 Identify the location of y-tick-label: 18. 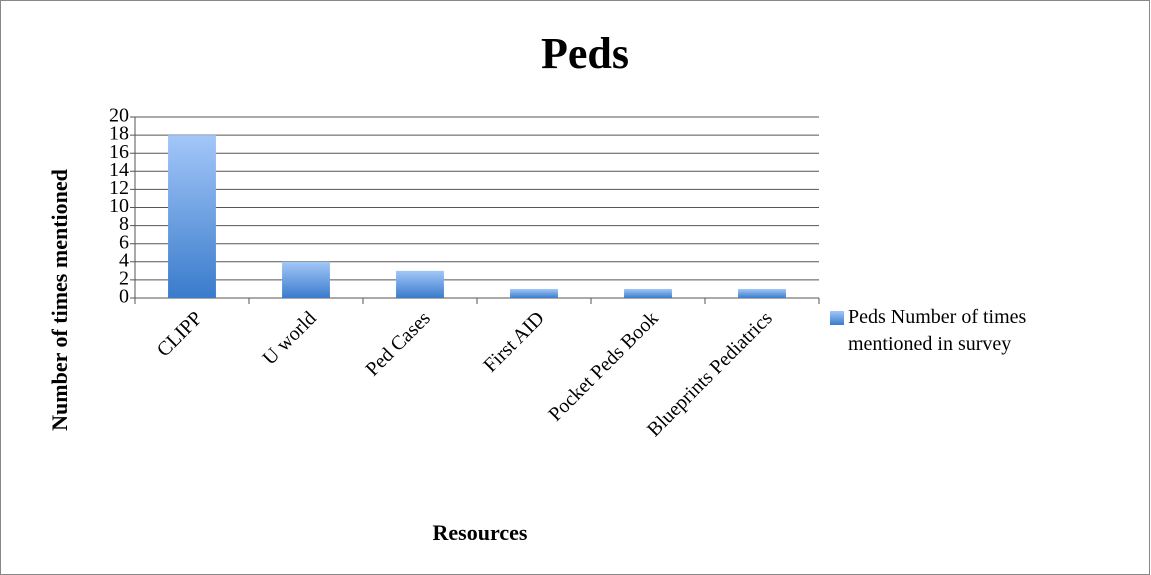
(119, 134).